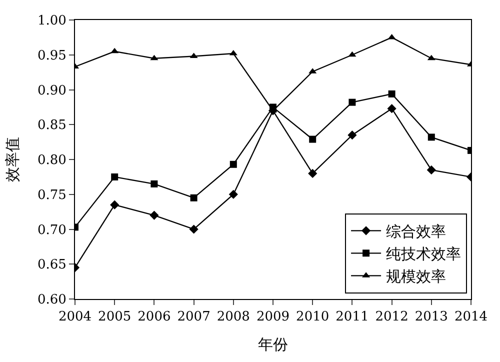  I want to click on x-tick-label: 2012, so click(391, 317).